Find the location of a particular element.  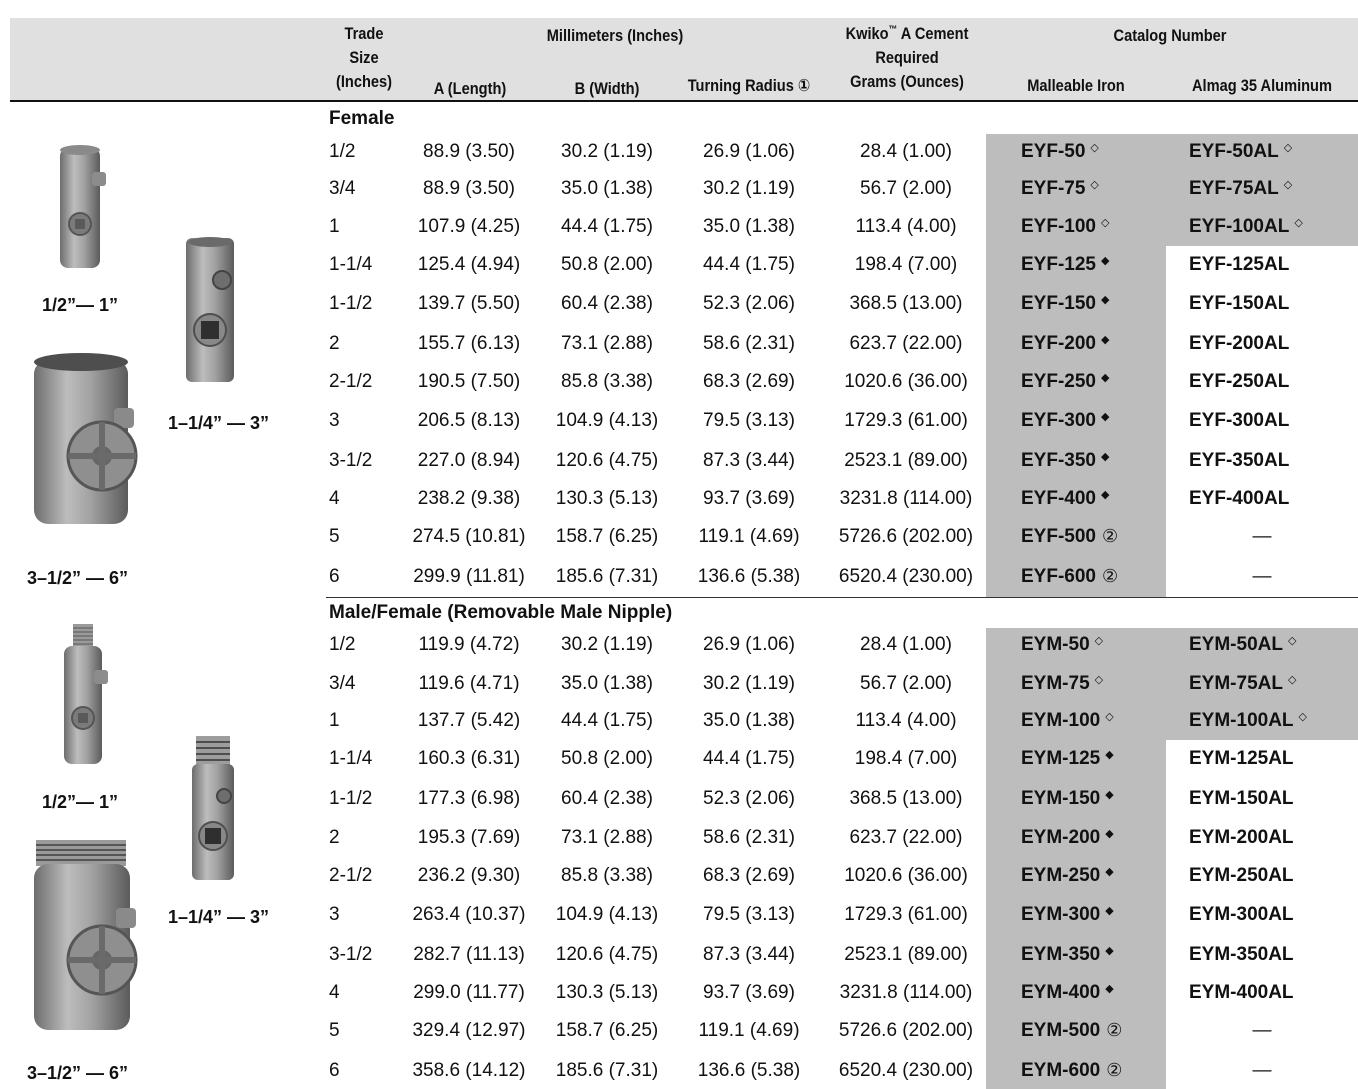

aluminum-catalog-cell: EYM-75AL ◇ is located at coordinates (1242, 684).